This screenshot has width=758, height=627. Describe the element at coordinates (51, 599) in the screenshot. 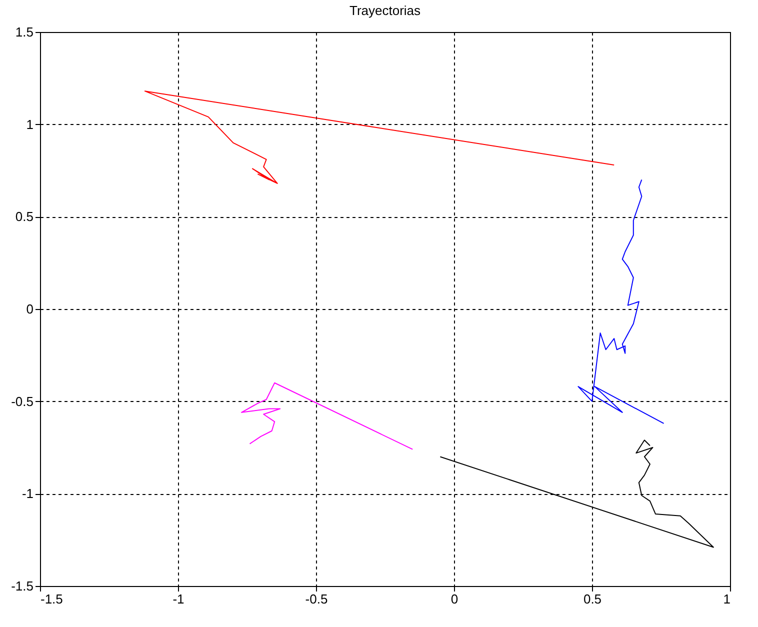

I see `x-tick-label: -1.5` at that location.